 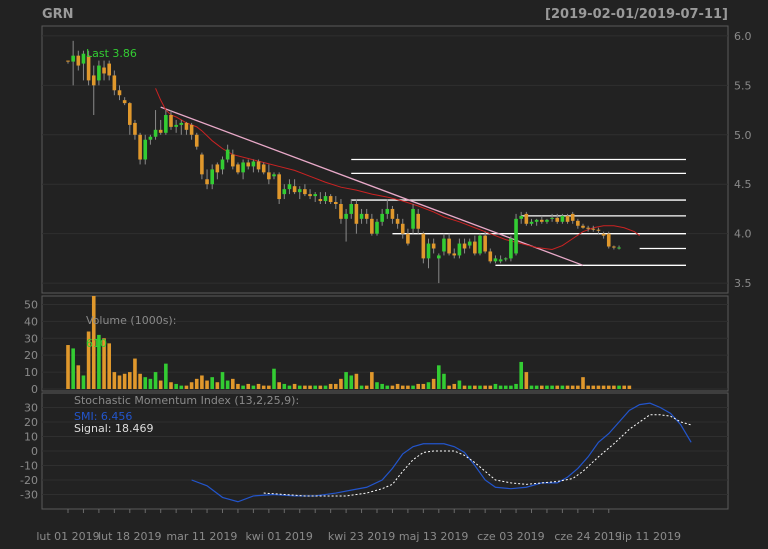 I want to click on volume-tick-label: 30, so click(x=31, y=338).